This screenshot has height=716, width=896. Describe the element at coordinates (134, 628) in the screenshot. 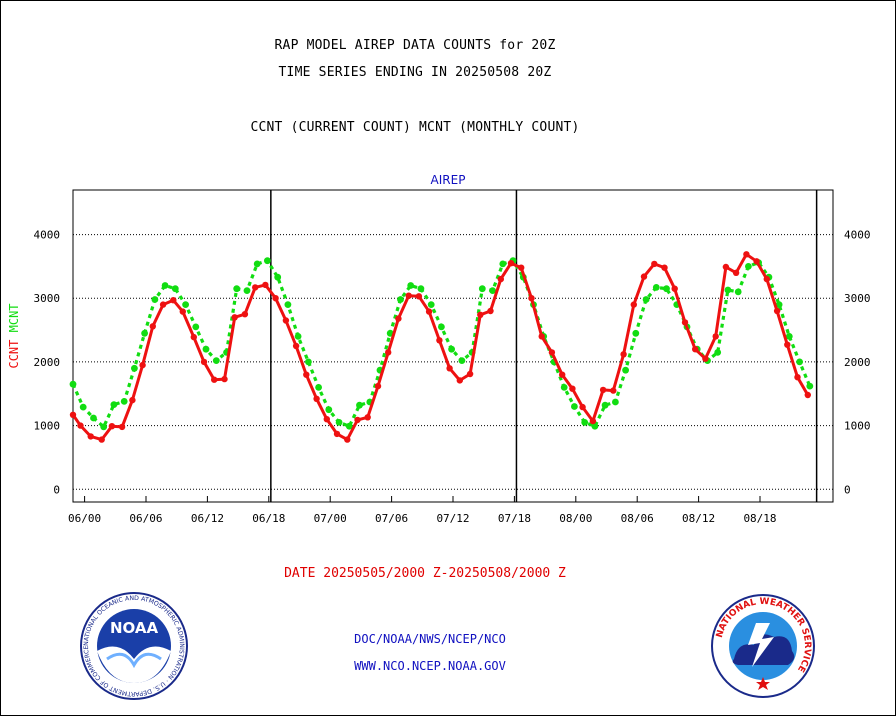

I see `noaa-logo-text: NOAA` at that location.